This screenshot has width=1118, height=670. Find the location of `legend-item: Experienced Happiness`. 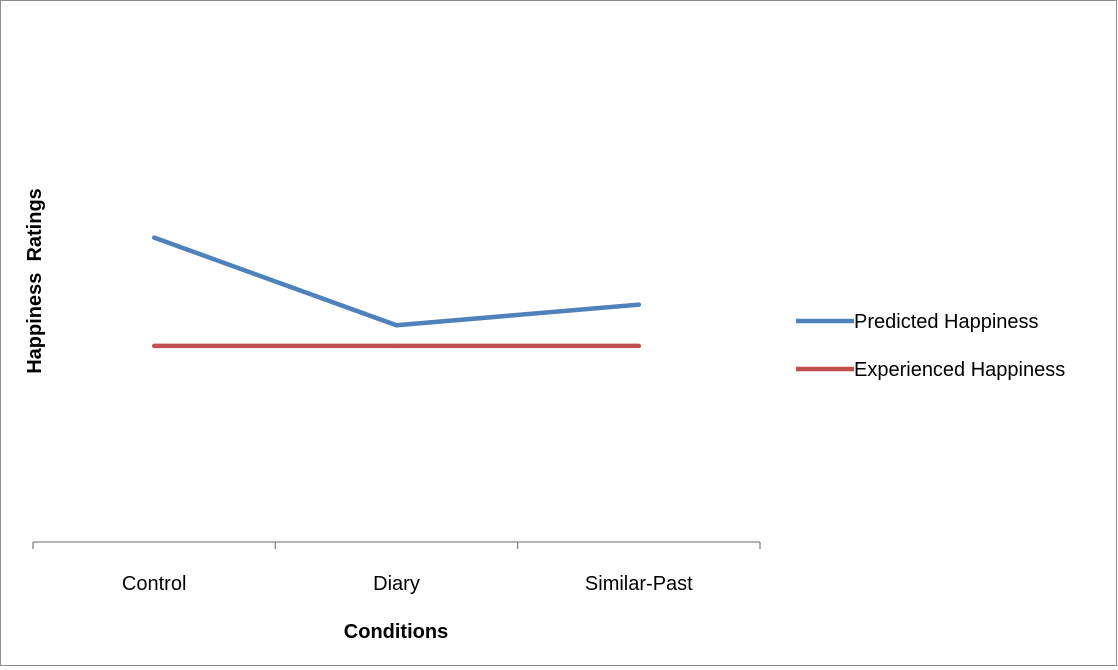

legend-item: Experienced Happiness is located at coordinates (930, 370).